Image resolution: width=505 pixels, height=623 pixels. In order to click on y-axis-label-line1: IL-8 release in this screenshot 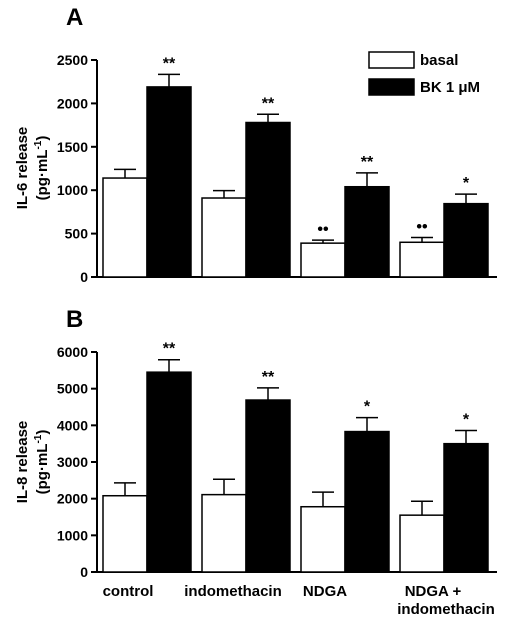, I will do `click(22, 462)`.